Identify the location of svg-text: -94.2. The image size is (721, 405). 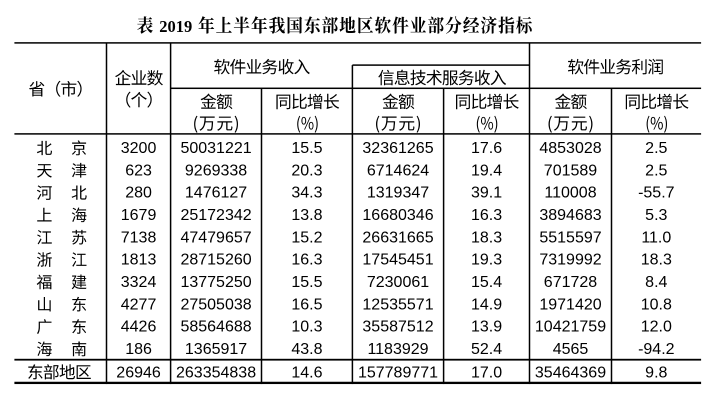
(656, 349).